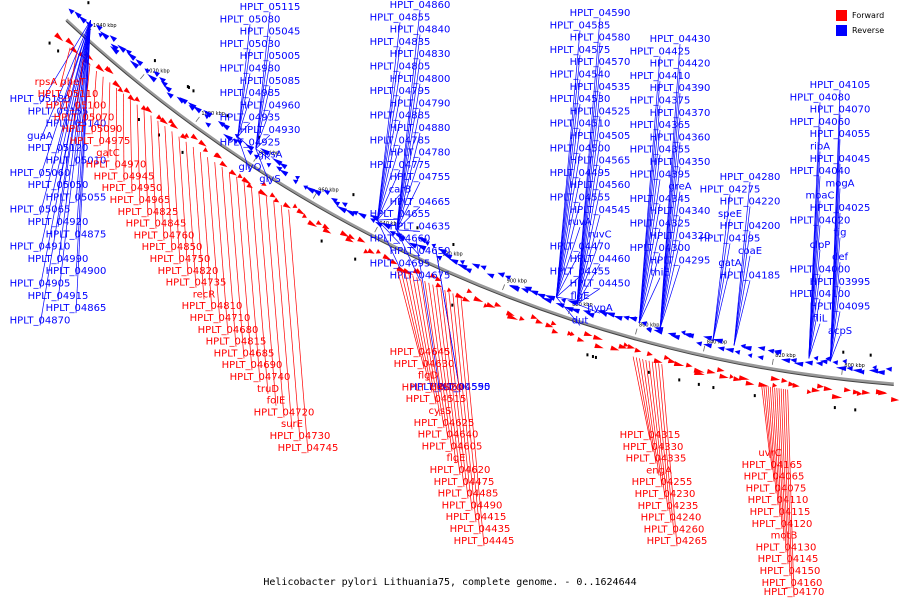  I want to click on forward-gene-label: HPLT_04745, so click(308, 448).